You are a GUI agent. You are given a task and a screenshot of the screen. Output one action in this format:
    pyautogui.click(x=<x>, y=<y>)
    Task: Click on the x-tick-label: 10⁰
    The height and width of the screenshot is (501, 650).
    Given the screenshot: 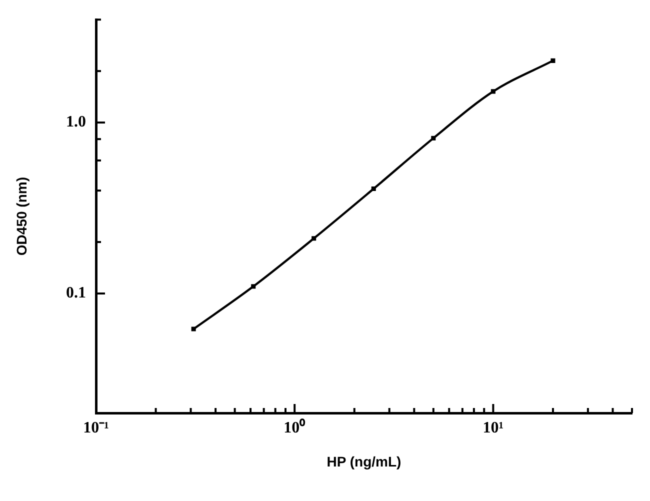 What is the action you would take?
    pyautogui.click(x=295, y=427)
    